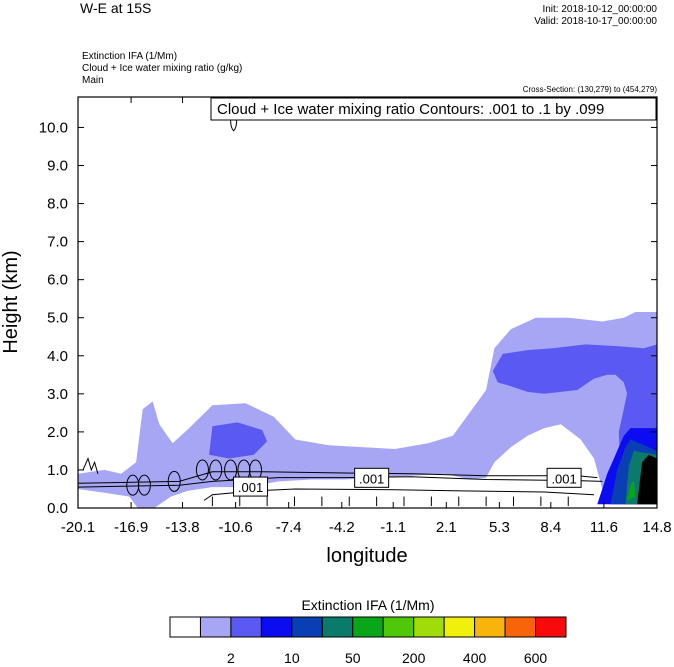  What do you see at coordinates (57, 394) in the screenshot?
I see `y-tick-label: 3.0` at bounding box center [57, 394].